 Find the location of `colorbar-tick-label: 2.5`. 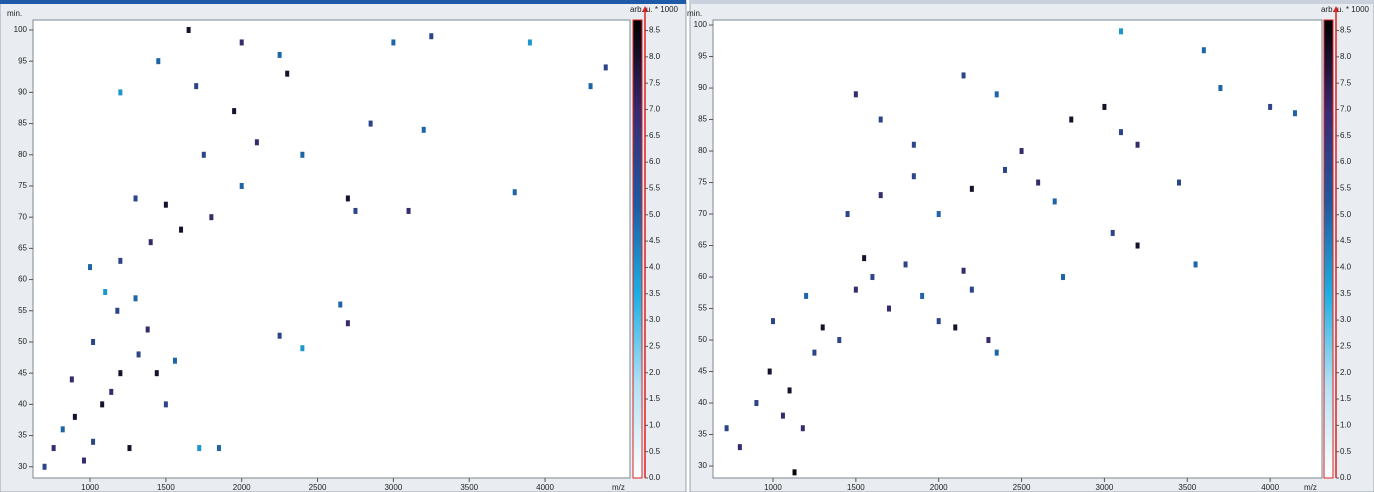

colorbar-tick-label: 2.5 is located at coordinates (655, 346).